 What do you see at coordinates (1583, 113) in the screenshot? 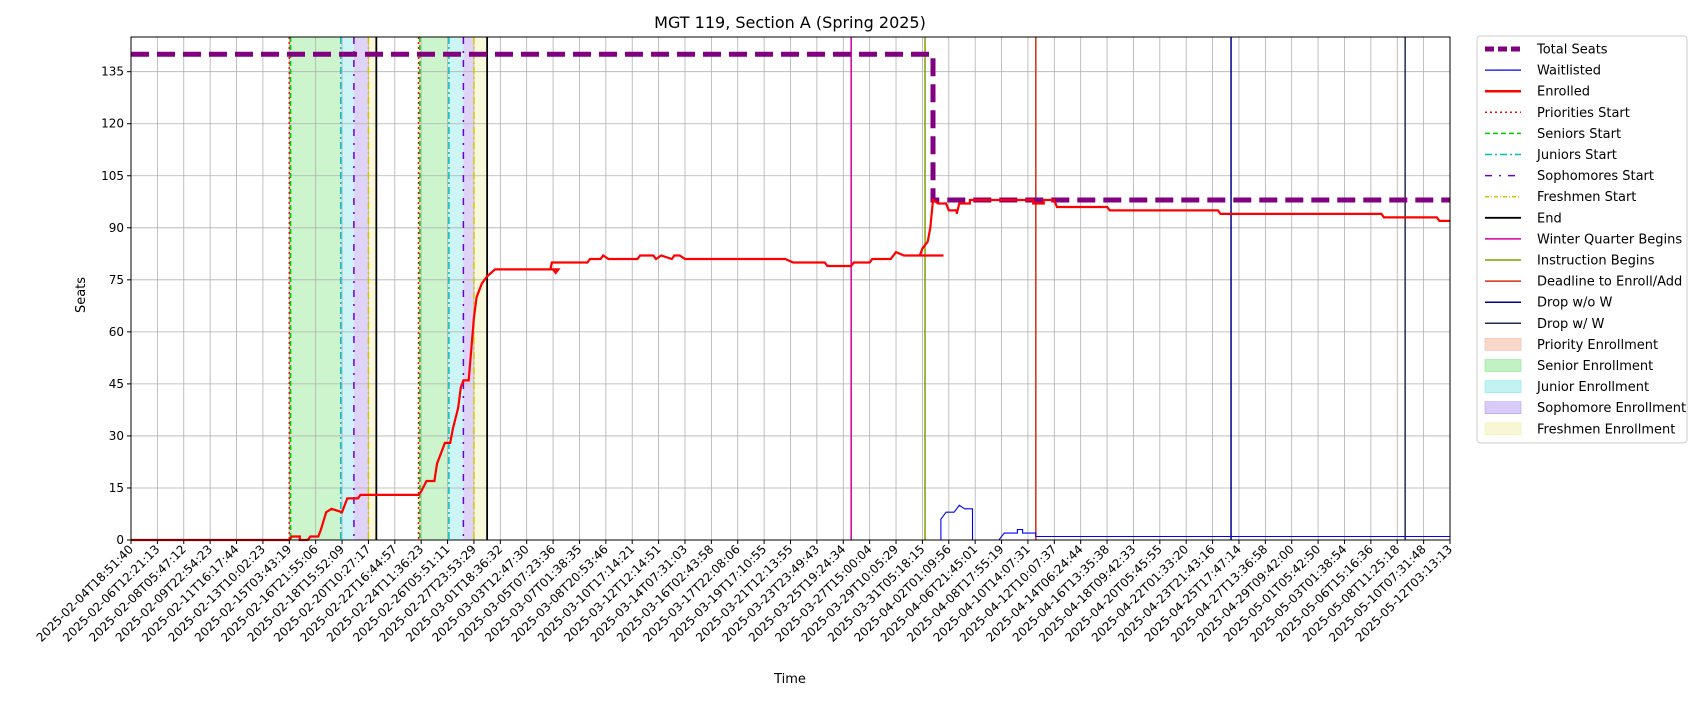
I see `legend-label-3: Priorities Start` at bounding box center [1583, 113].